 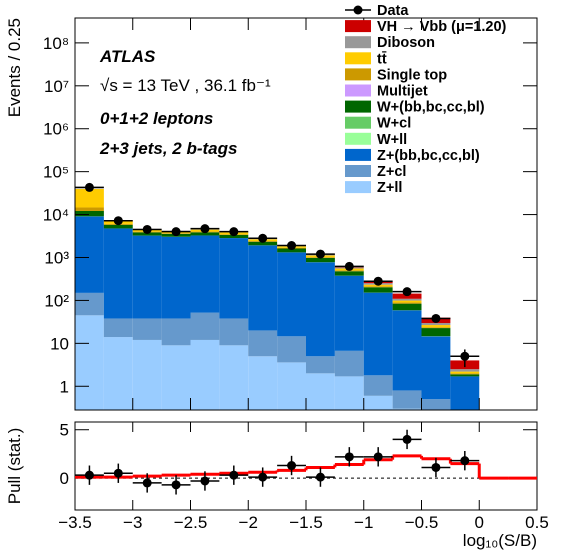 I want to click on legend-label: Z+(bb,bc,cc,bl), so click(x=428, y=156).